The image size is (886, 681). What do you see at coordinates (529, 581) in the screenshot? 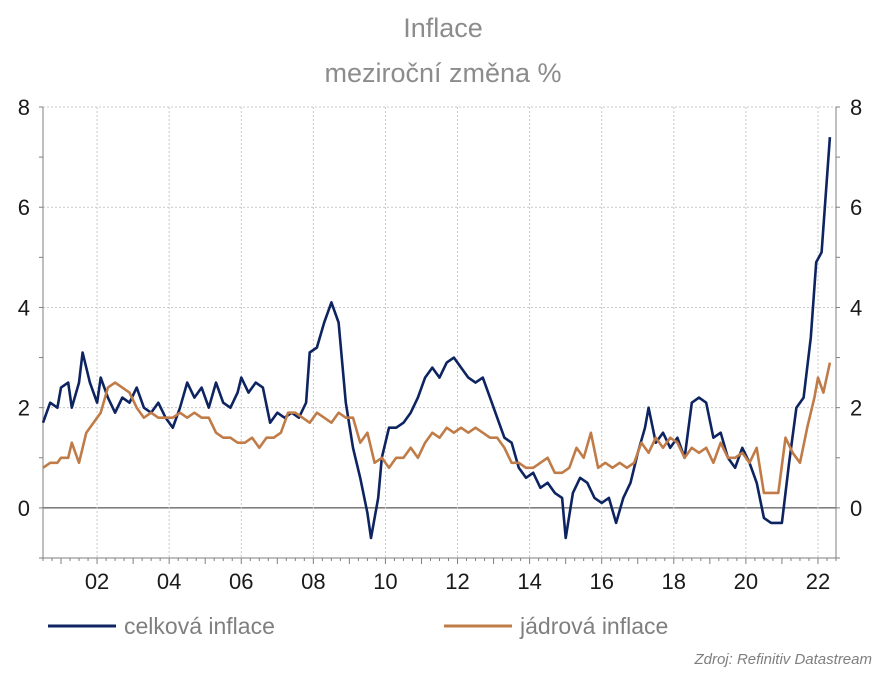
I see `x-tick-label: 14` at bounding box center [529, 581].